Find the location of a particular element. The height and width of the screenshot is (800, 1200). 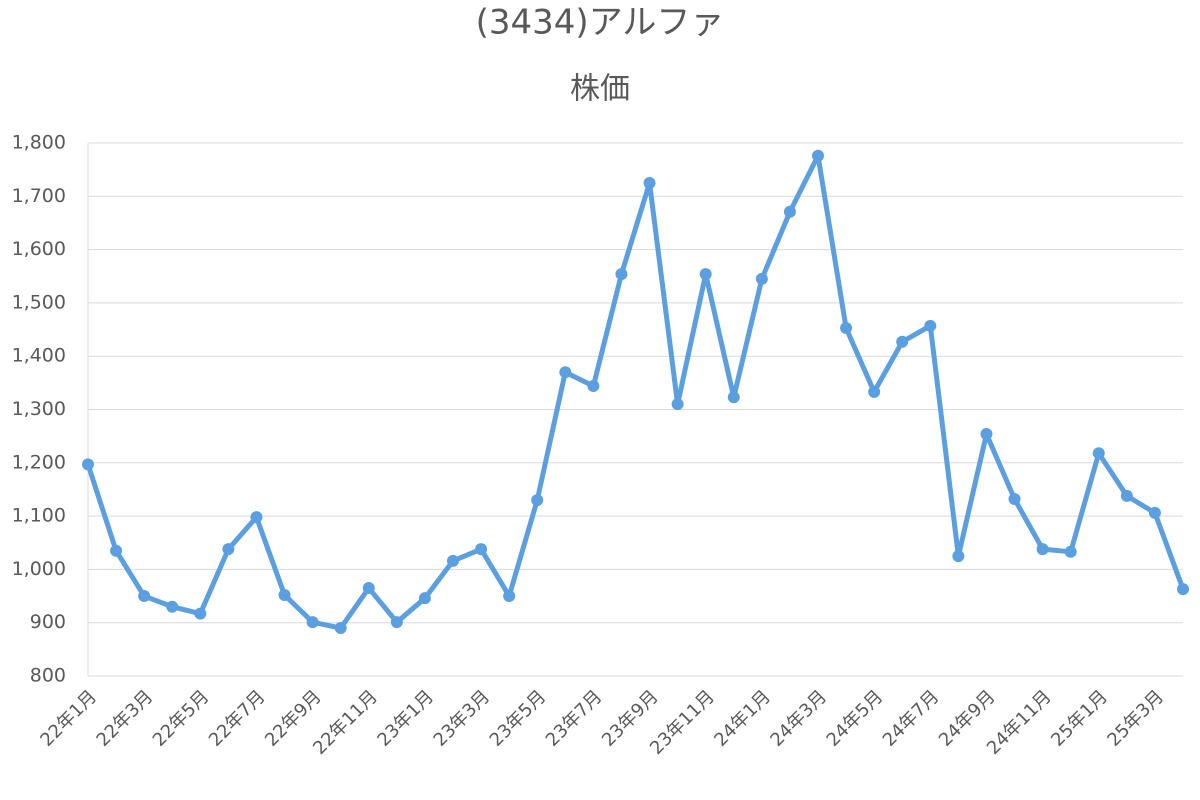

x-tick-label: 22年1月 is located at coordinates (68, 718).